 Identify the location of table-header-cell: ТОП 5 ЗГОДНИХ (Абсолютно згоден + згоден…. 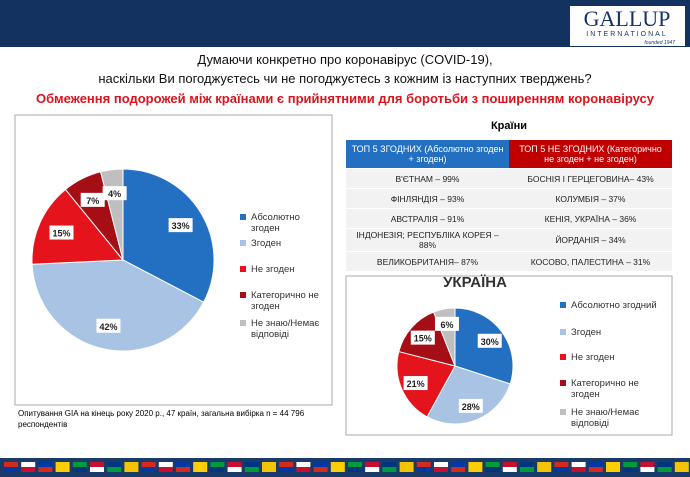
(427, 154).